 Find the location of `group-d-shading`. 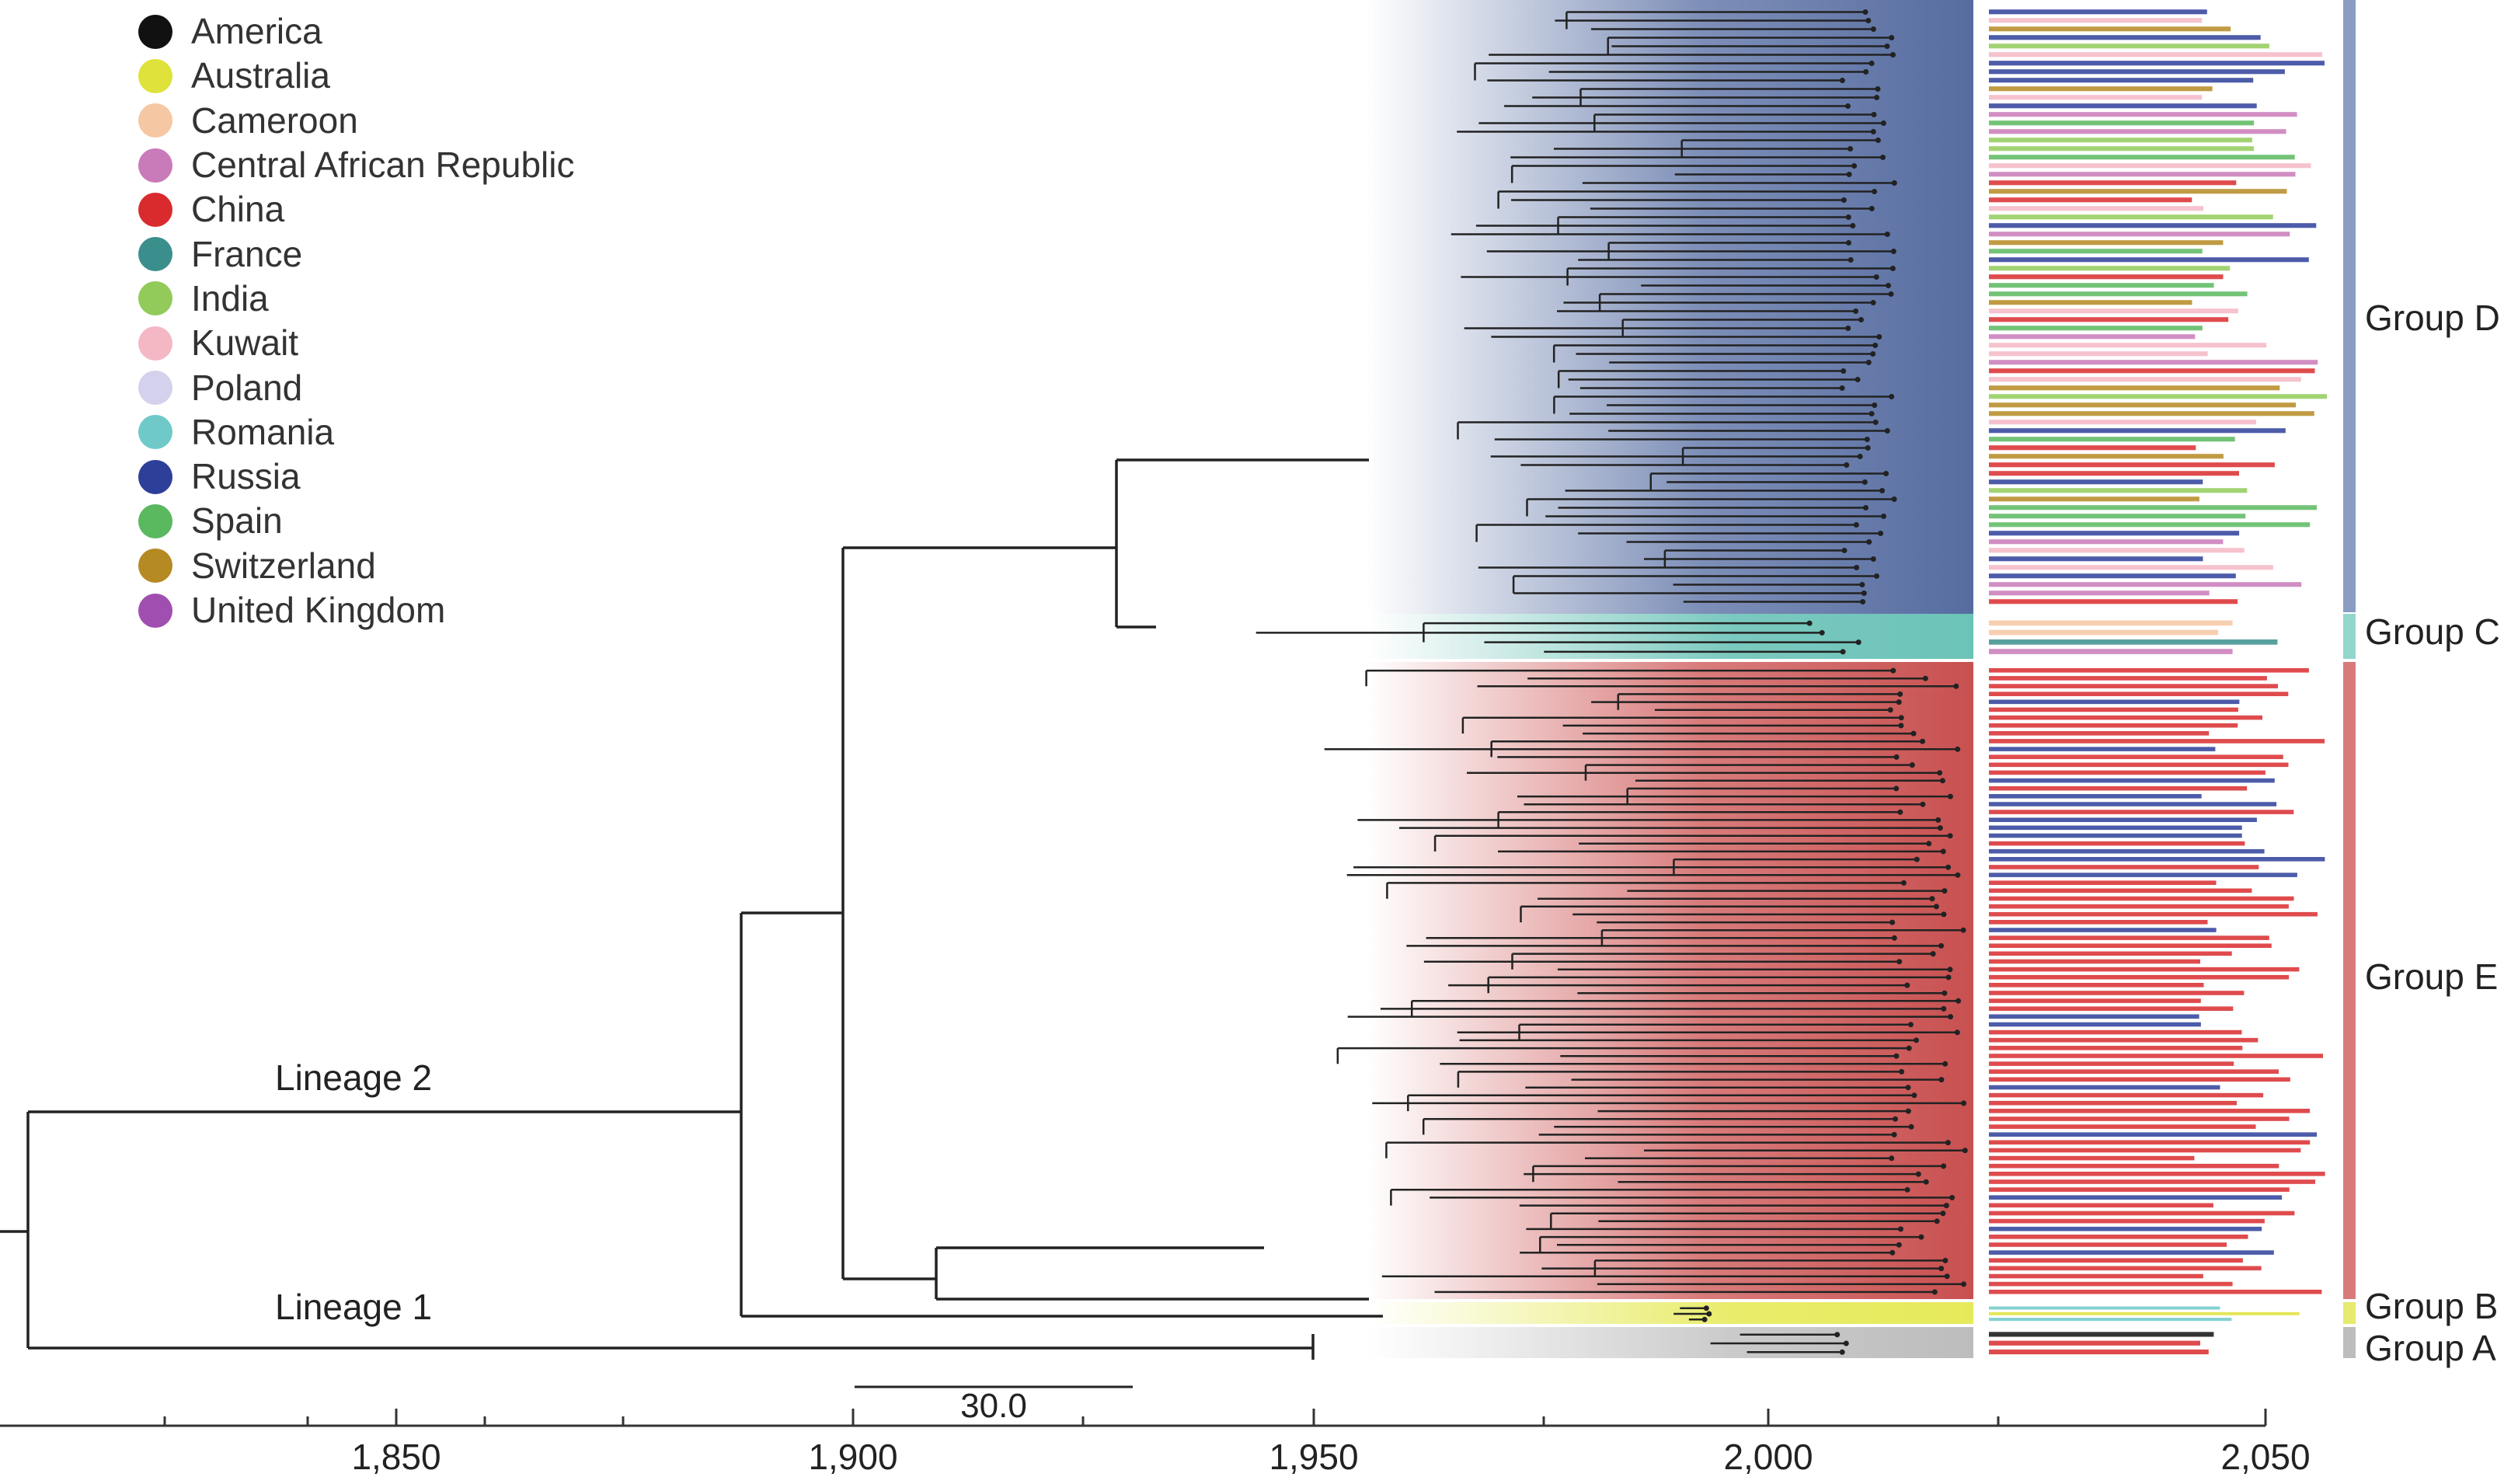

group-d-shading is located at coordinates (1670, 307).